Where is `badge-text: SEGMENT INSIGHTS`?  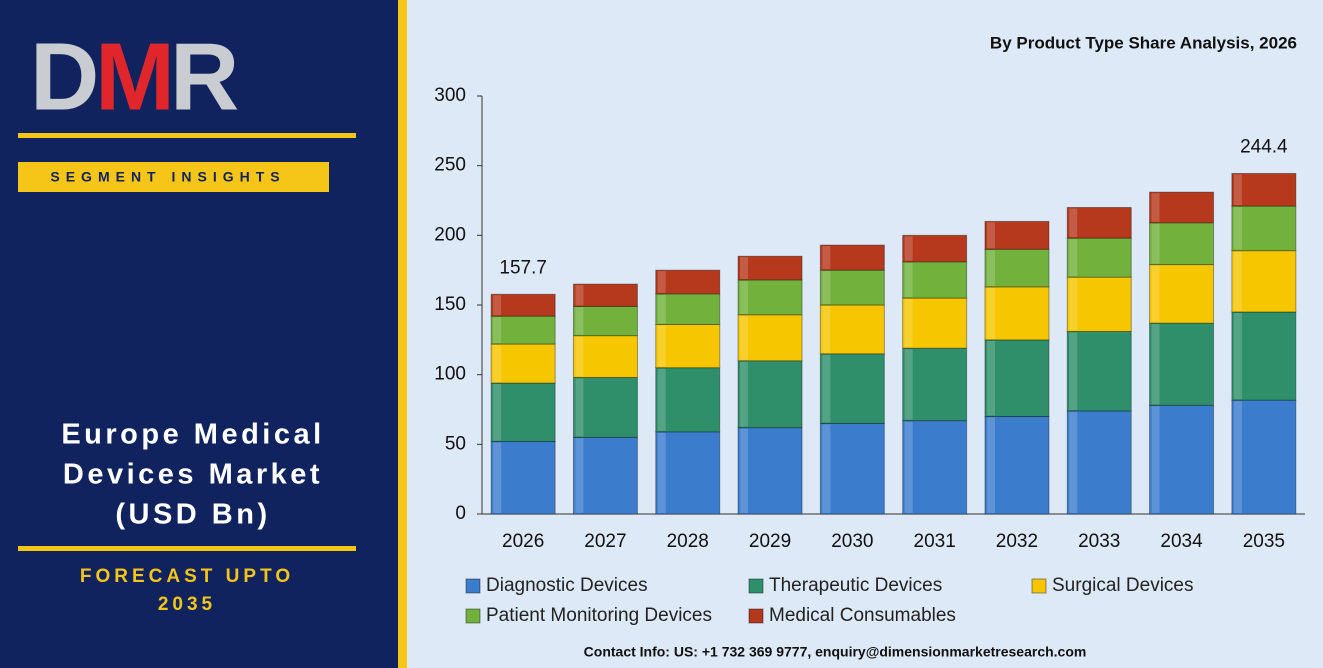 badge-text: SEGMENT INSIGHTS is located at coordinates (167, 177).